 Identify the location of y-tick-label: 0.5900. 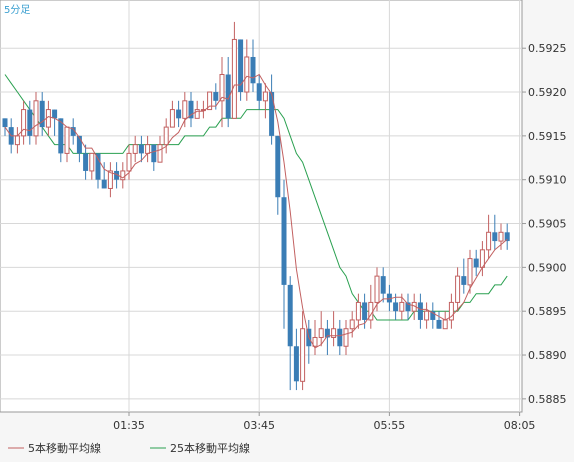
(547, 267).